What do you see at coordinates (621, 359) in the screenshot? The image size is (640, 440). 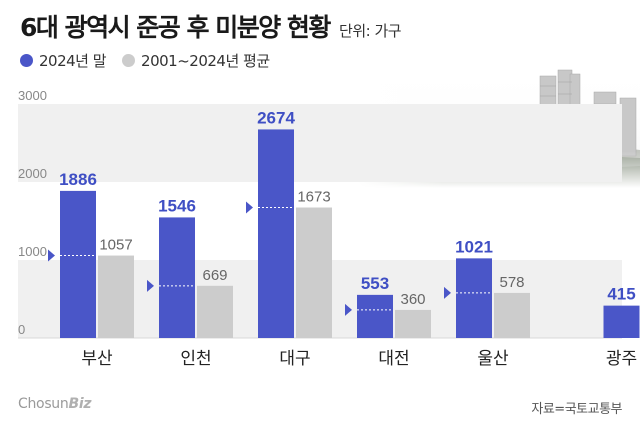 I see `x-tick-label-5: 광주` at bounding box center [621, 359].